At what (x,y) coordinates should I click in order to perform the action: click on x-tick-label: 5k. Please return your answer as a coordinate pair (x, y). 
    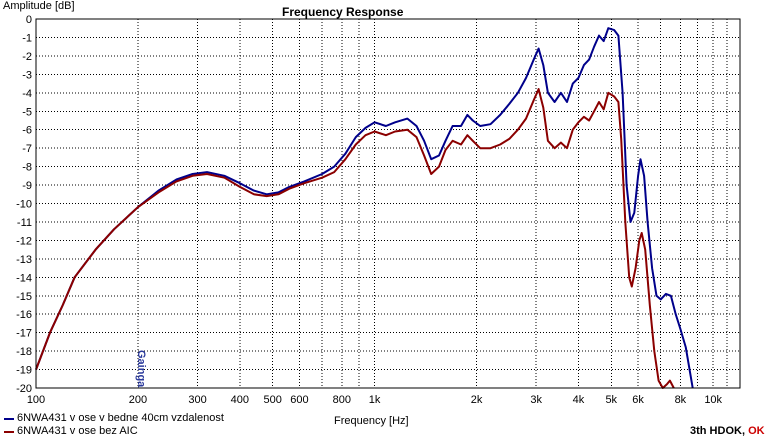
    Looking at the image, I should click on (611, 400).